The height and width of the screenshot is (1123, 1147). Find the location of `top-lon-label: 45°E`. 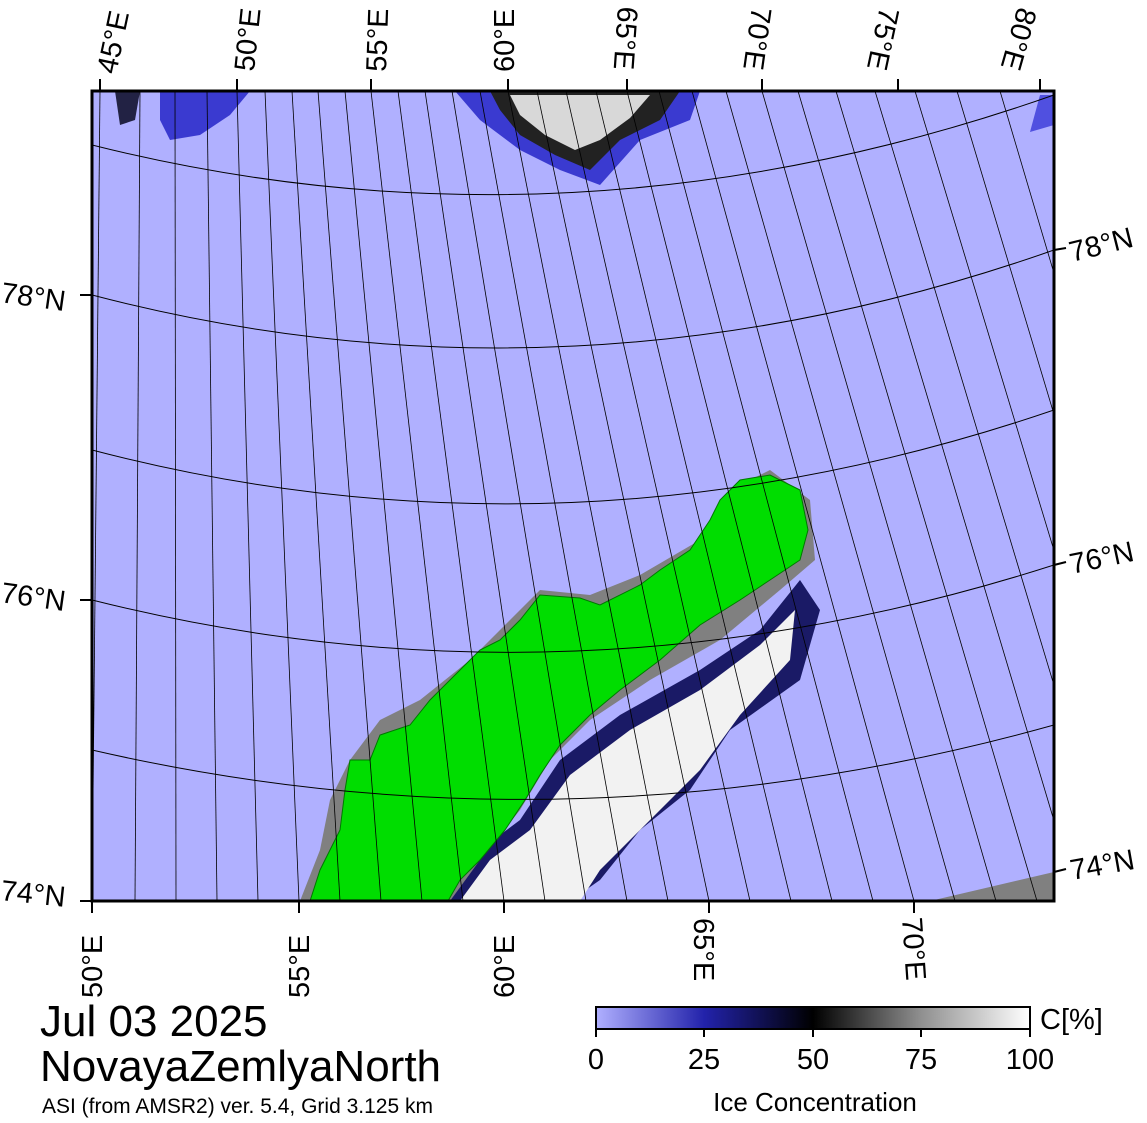

top-lon-label: 45°E is located at coordinates (114, 42).